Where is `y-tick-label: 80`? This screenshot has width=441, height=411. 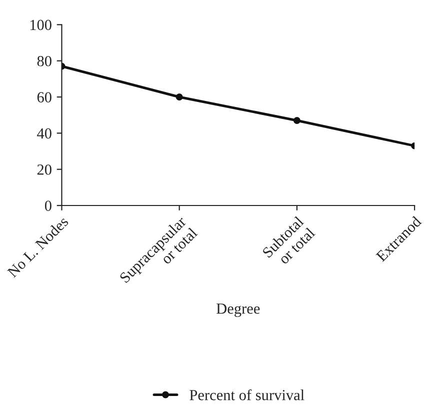
y-tick-label: 80 is located at coordinates (44, 61).